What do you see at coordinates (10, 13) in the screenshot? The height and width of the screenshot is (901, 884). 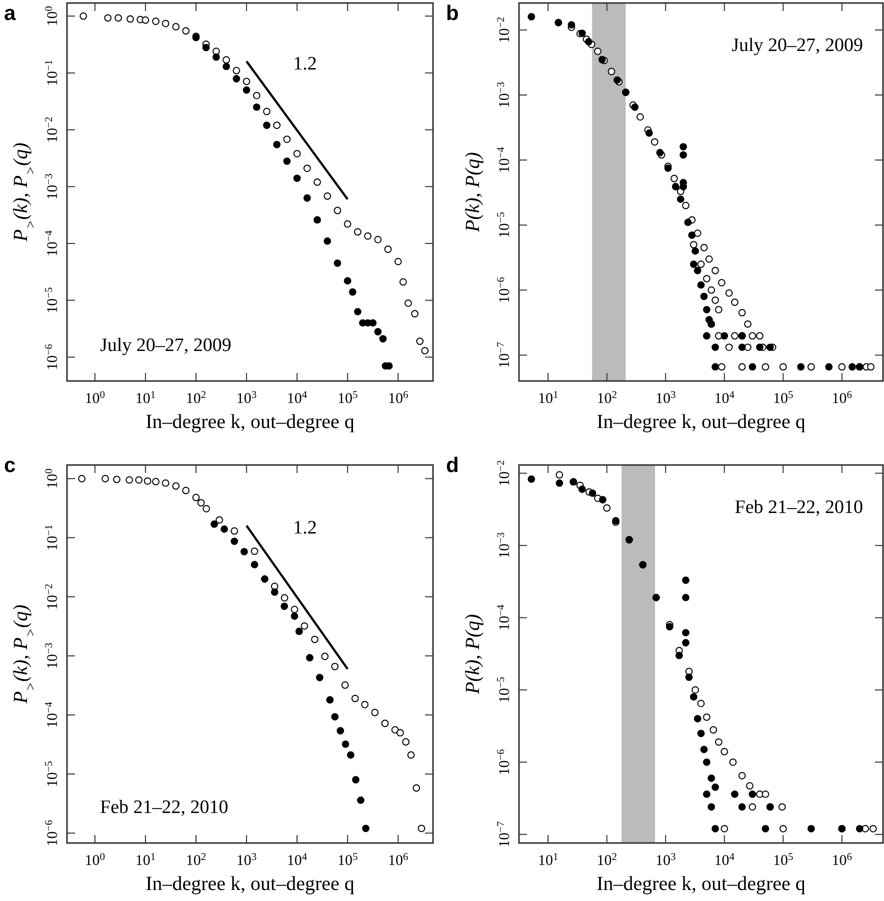 I see `chart-title: a` at bounding box center [10, 13].